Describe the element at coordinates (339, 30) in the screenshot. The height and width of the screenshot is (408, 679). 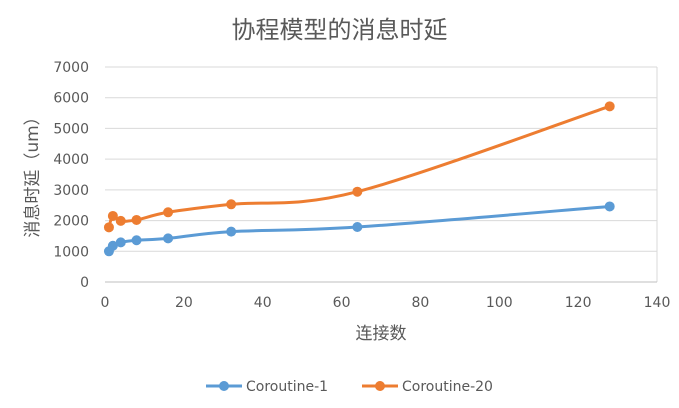
I see `chart-title: 协程模型的消息时延` at that location.